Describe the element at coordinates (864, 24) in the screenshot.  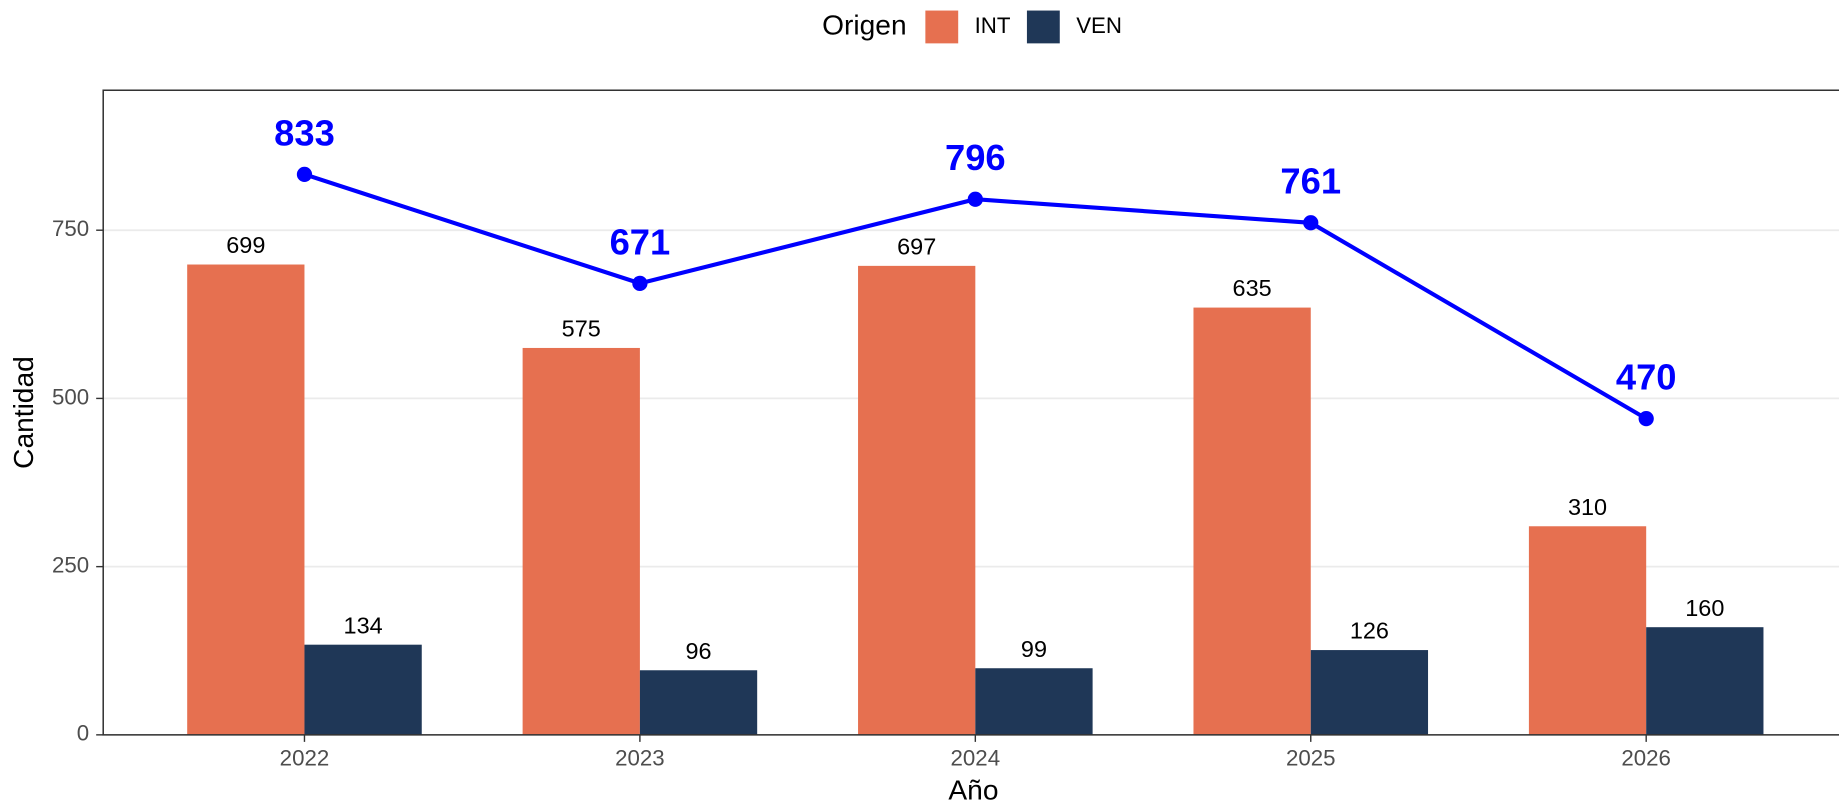
I see `legend-title: Origen` at that location.